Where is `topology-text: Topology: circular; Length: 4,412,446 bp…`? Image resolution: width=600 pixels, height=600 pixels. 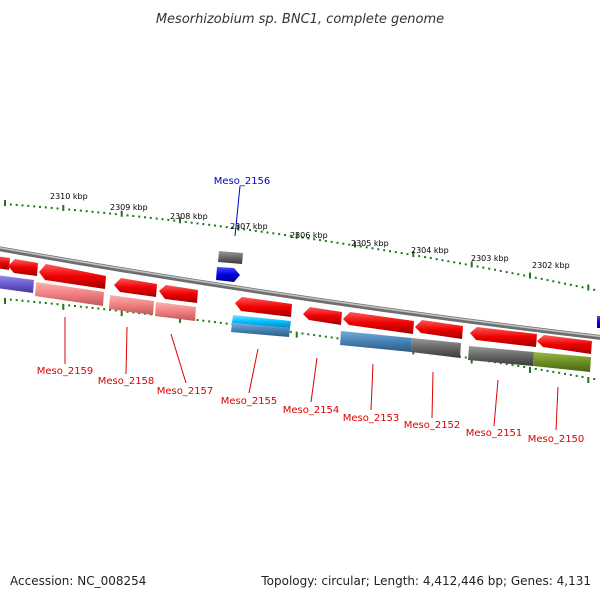 topology-text: Topology: circular; Length: 4,412,446 bp… is located at coordinates (426, 581).